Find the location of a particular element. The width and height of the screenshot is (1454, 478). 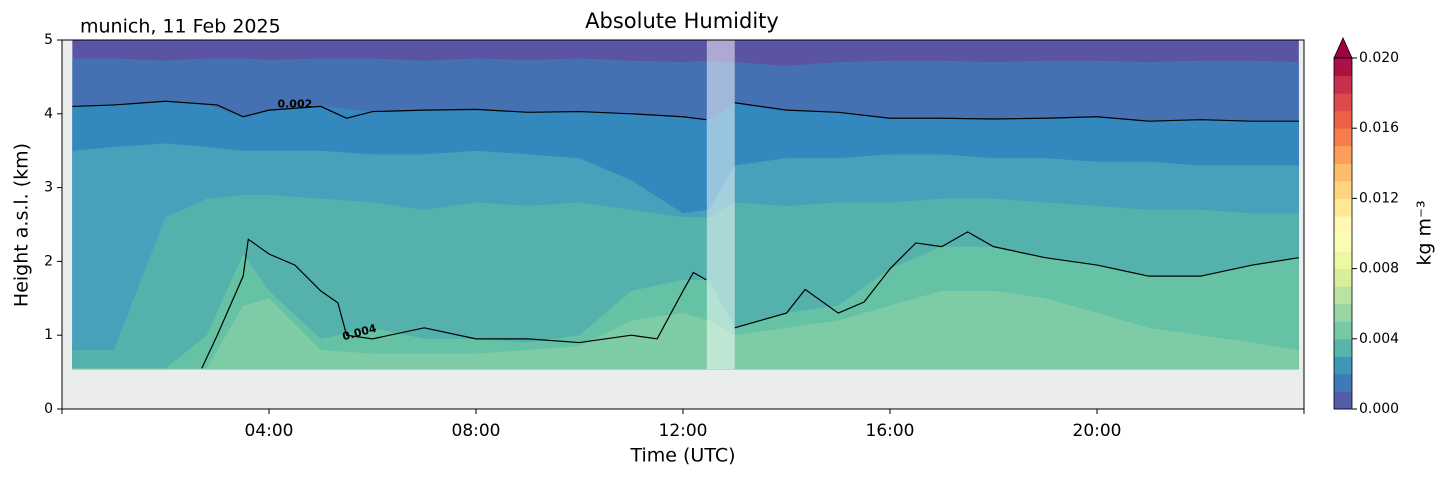

colorbar-extend is located at coordinates (1343, 48).